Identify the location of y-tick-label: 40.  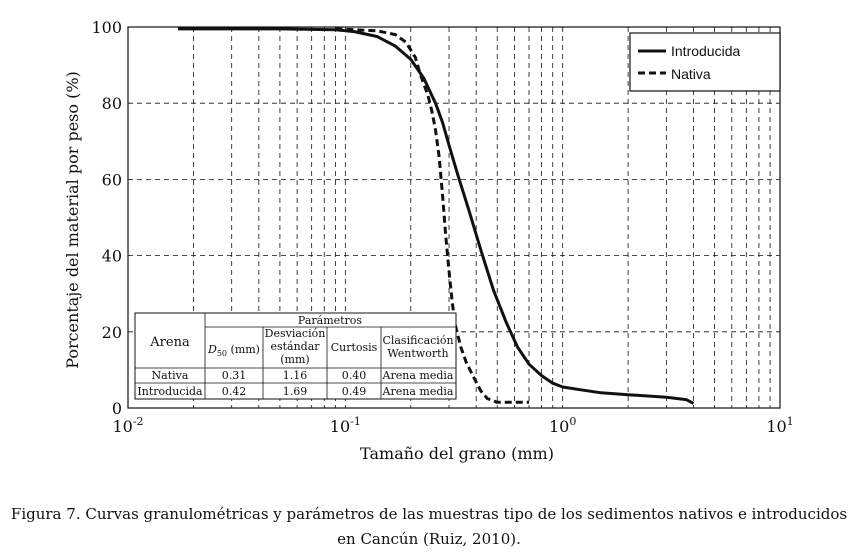
(112, 256).